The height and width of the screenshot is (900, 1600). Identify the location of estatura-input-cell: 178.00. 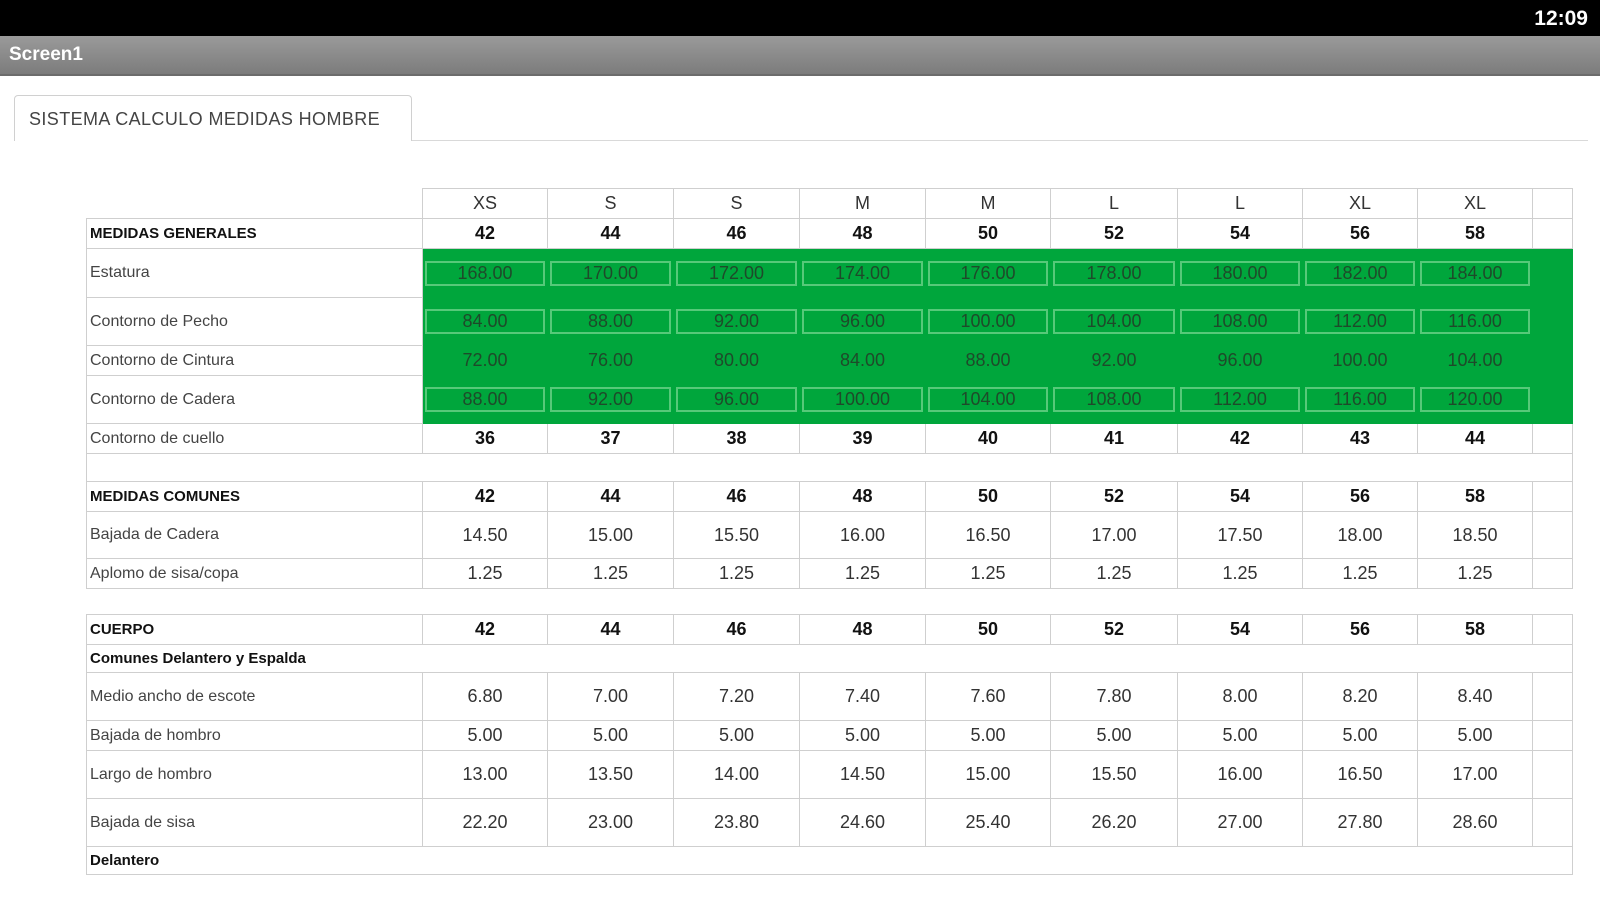
(1114, 273).